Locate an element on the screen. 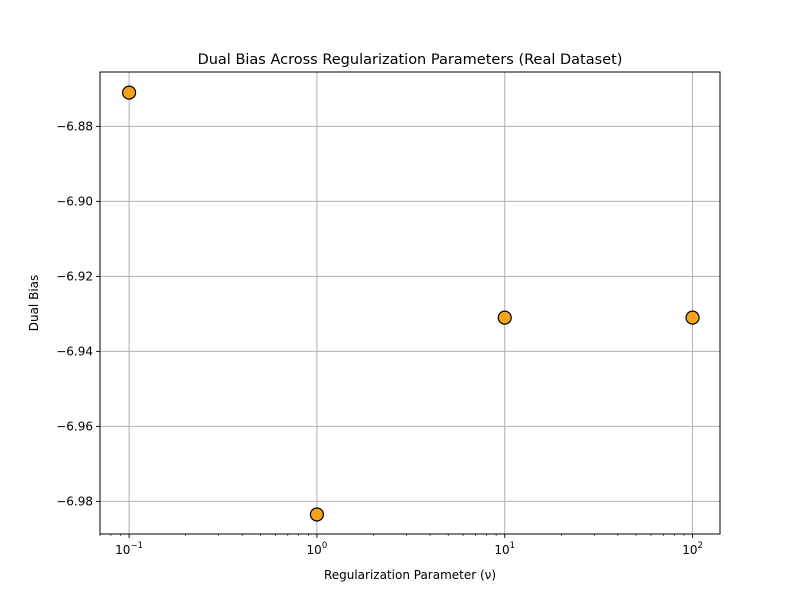  x-tick-labels: 10⁻¹ 10⁰ 10¹ 10² is located at coordinates (409, 549).